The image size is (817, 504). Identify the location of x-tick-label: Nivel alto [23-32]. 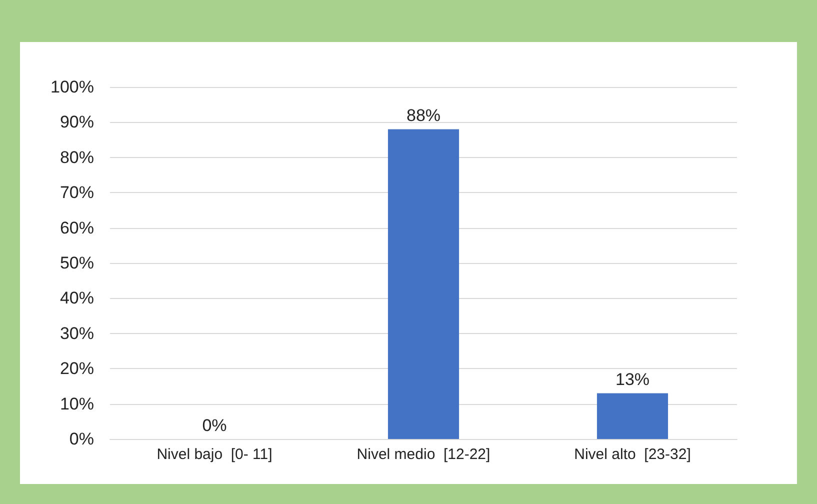
(632, 454).